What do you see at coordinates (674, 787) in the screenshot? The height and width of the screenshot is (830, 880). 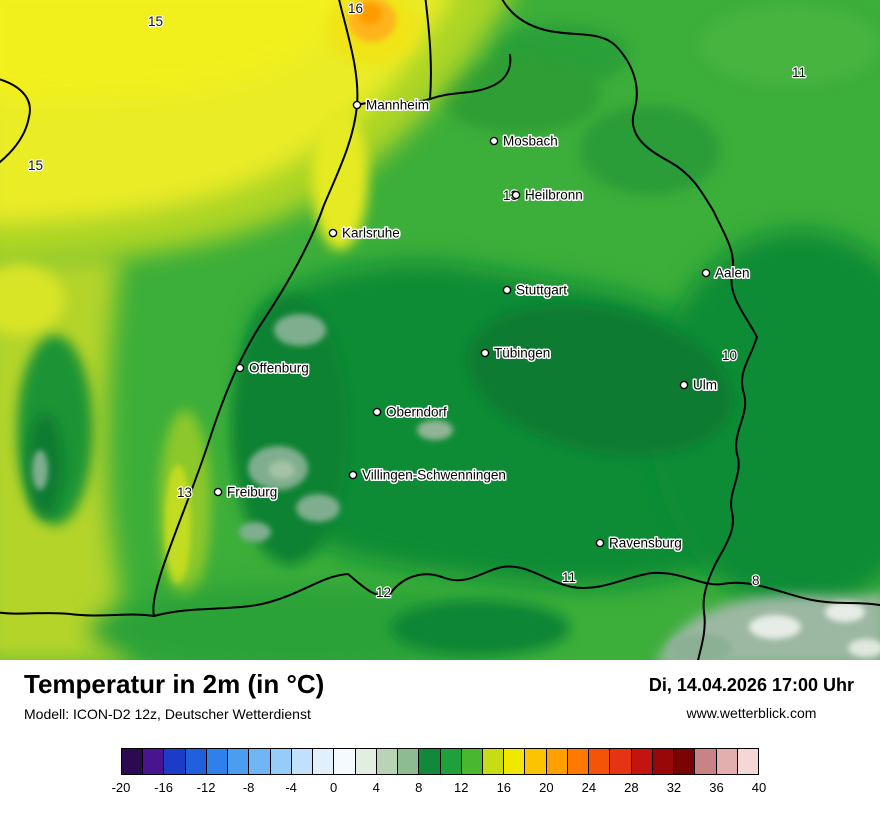 I see `legend-tick-label: 32` at bounding box center [674, 787].